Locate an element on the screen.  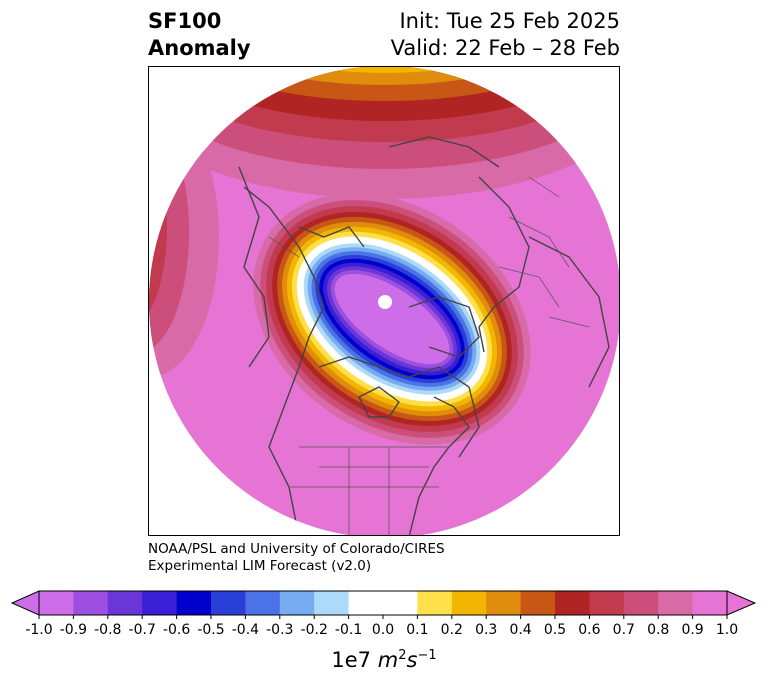
colorbar-tick-label: 0.3 is located at coordinates (486, 630).